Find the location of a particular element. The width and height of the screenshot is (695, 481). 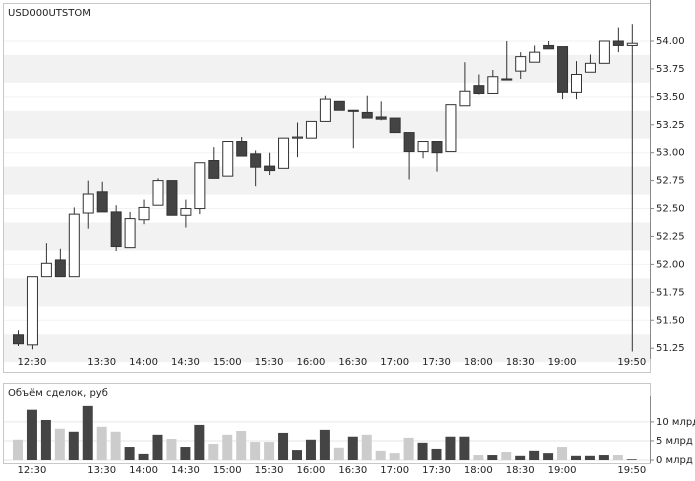

chart-title: USD000UTSTOM is located at coordinates (49, 13).